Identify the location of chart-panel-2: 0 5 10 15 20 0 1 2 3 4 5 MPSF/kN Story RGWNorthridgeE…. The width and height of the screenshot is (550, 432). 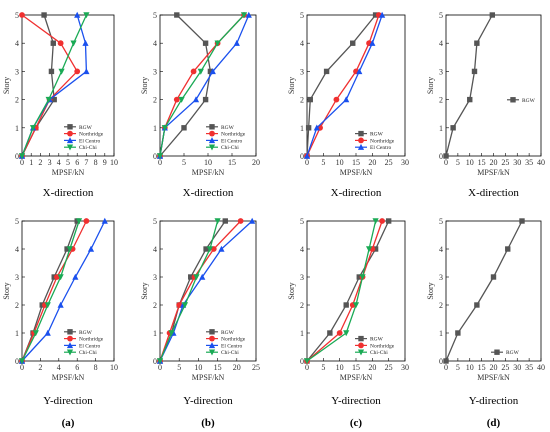
(200, 105).